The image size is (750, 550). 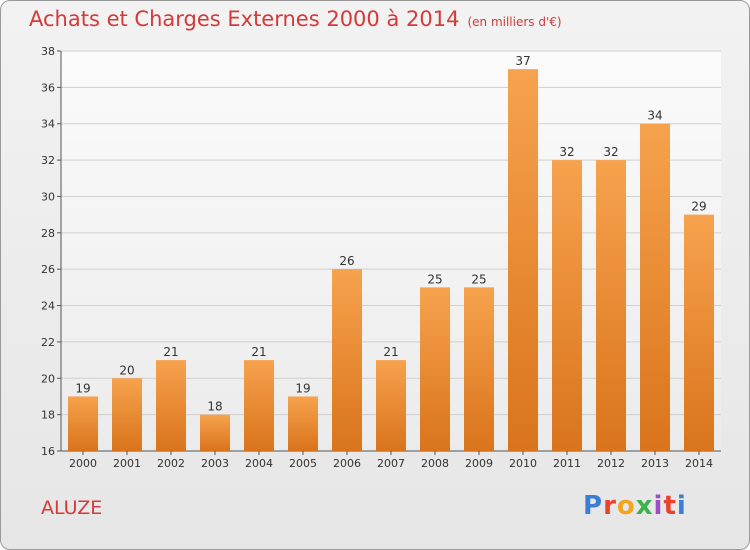 I want to click on y-tick-label: 34, so click(x=48, y=124).